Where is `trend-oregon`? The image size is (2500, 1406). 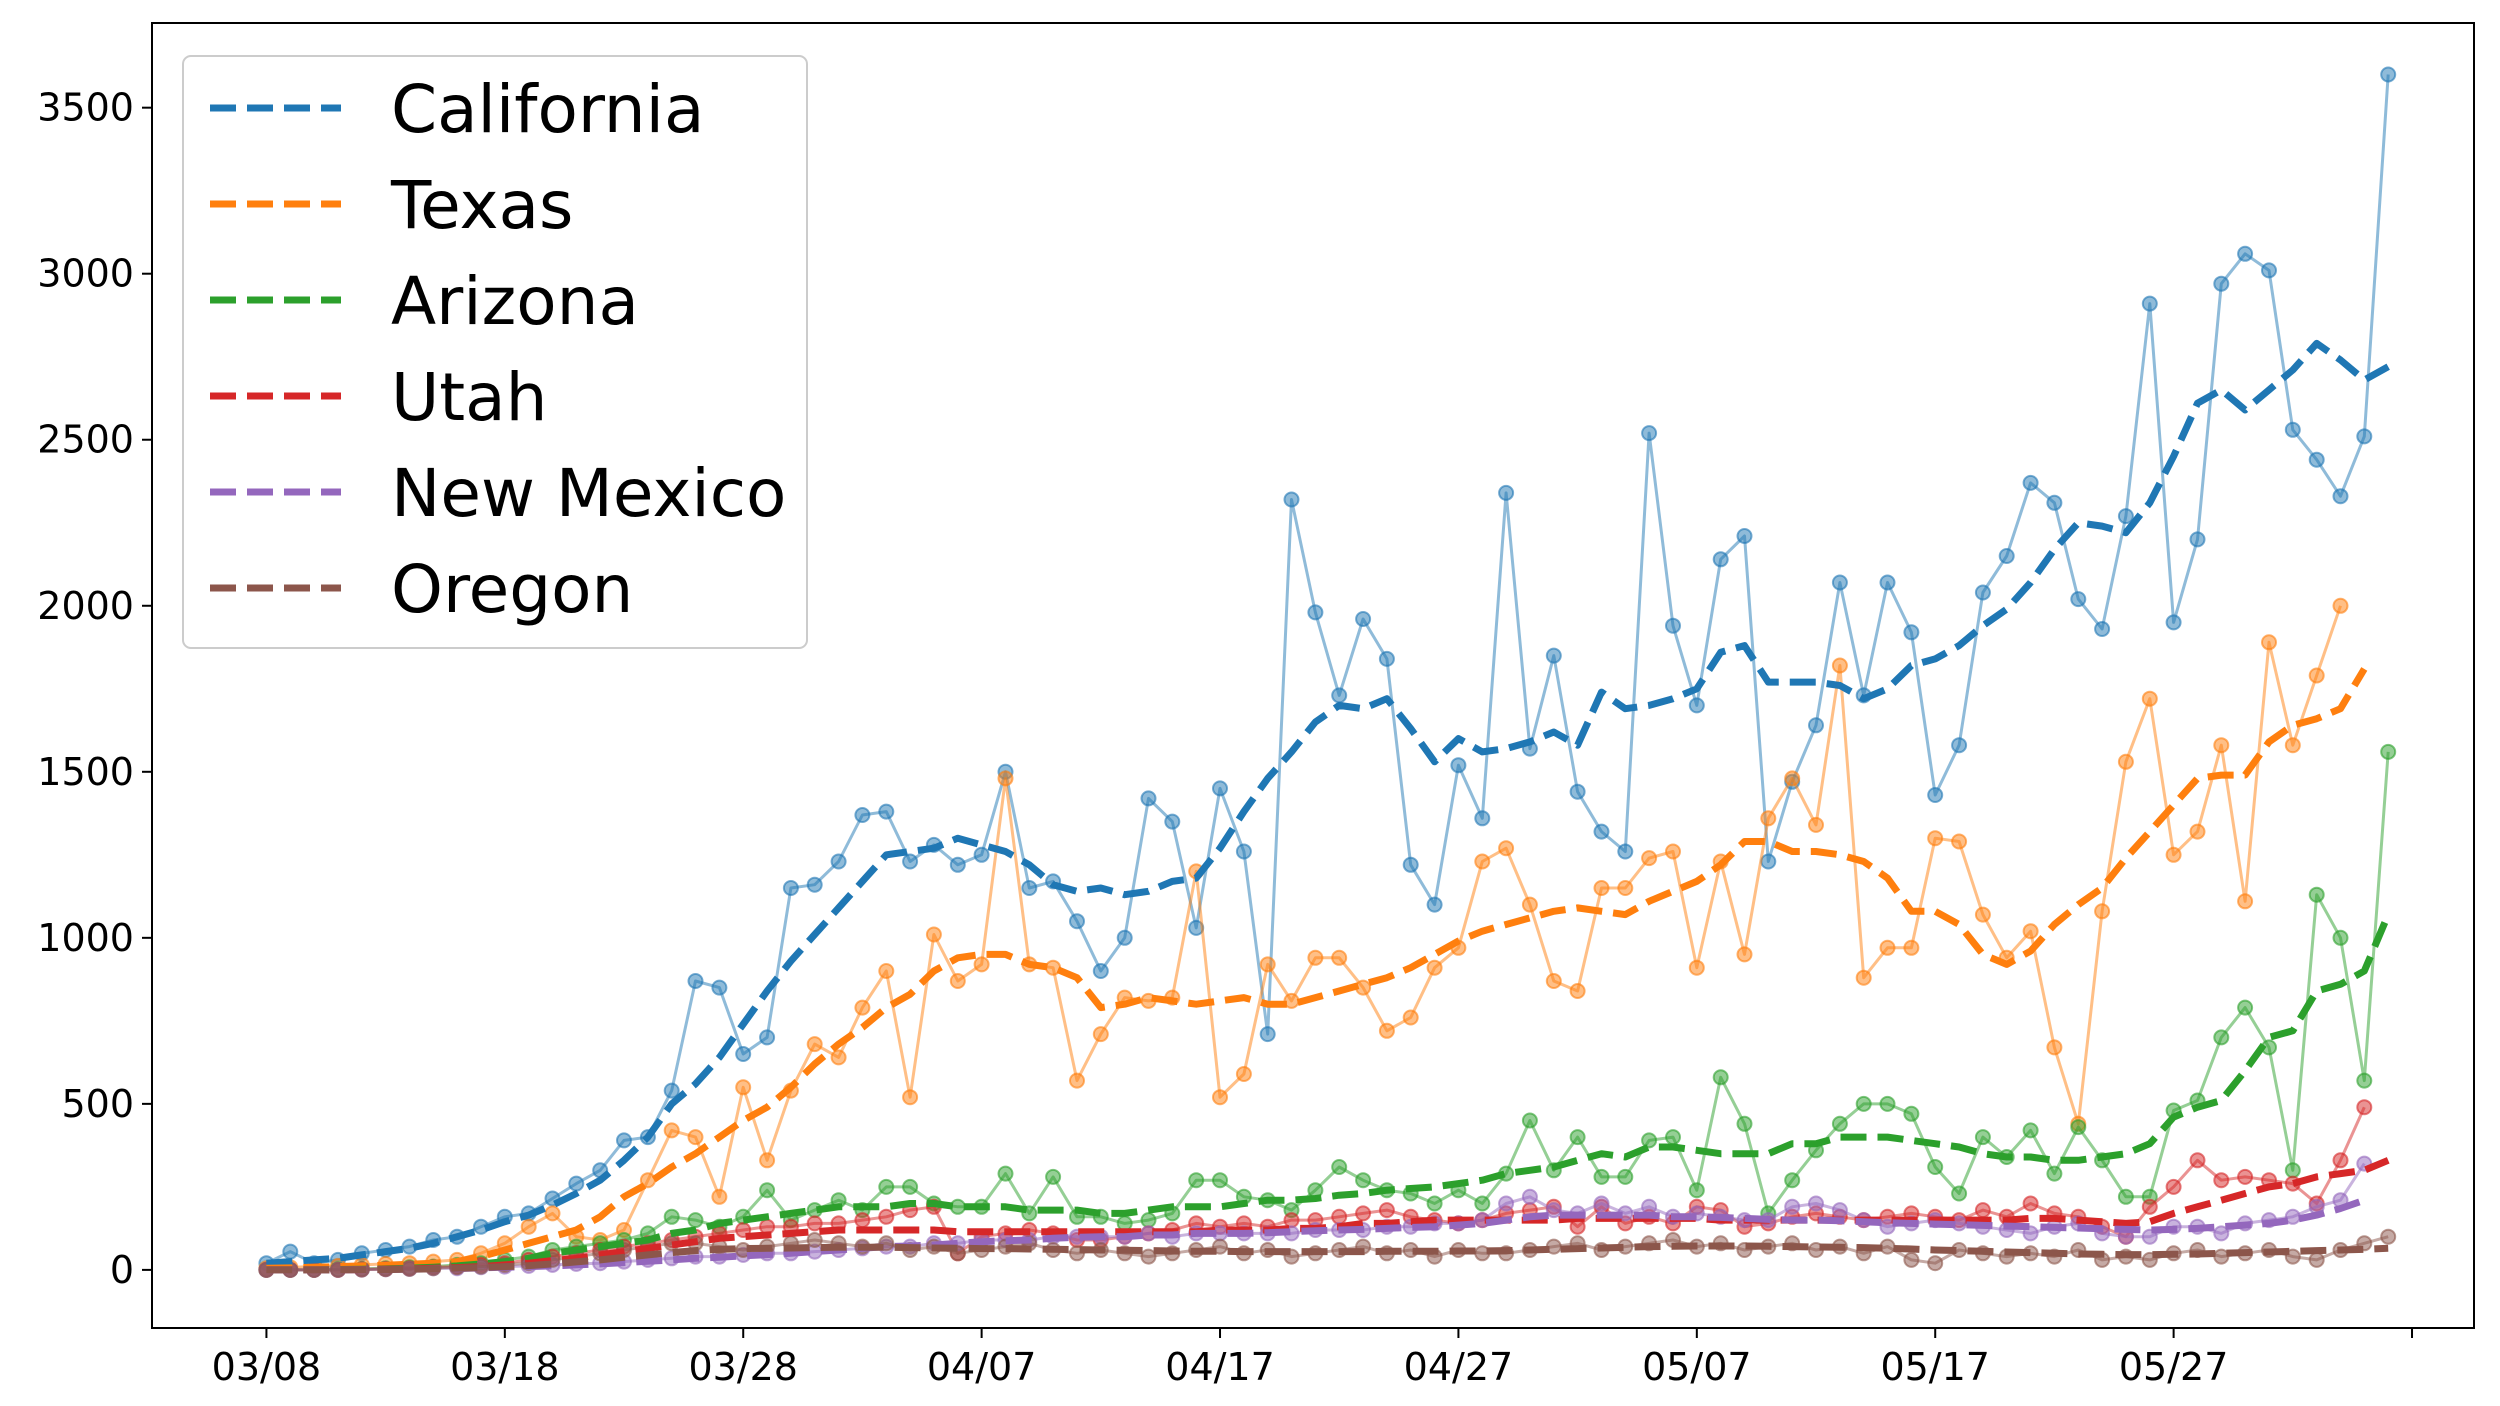 trend-oregon is located at coordinates (1327, 1258).